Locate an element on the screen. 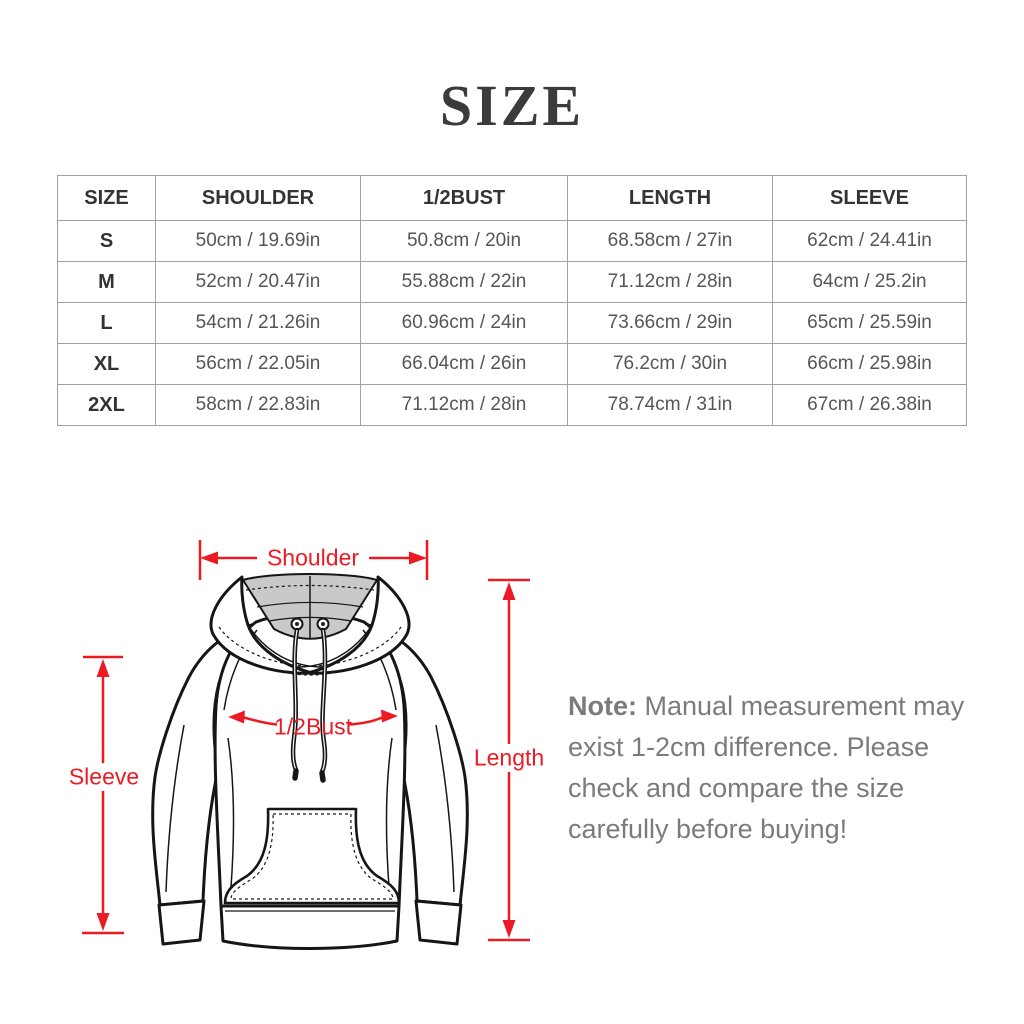 The image size is (1024, 1024). shoulder-value: 58cm / 22.83in is located at coordinates (258, 405).